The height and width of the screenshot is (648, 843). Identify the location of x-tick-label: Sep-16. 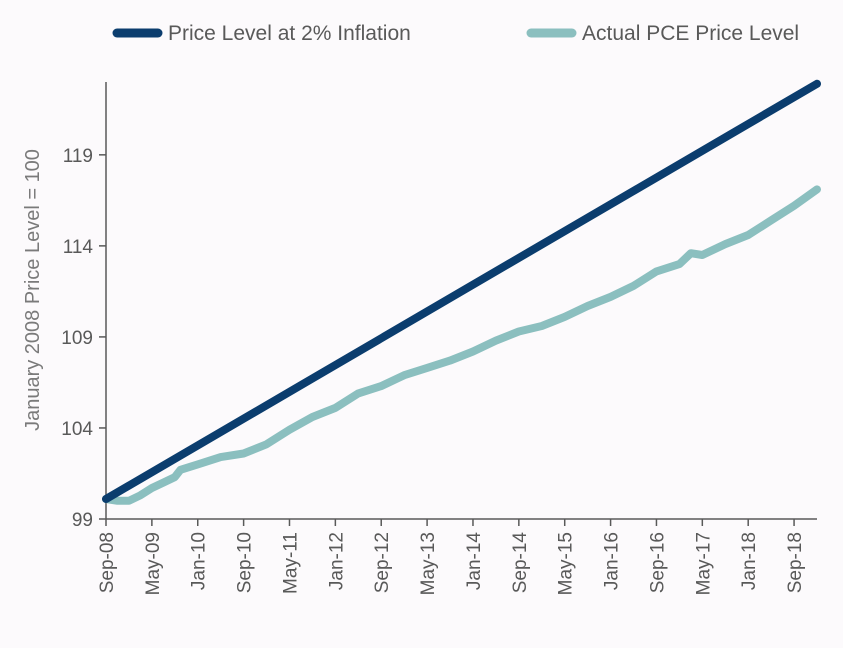
(657, 562).